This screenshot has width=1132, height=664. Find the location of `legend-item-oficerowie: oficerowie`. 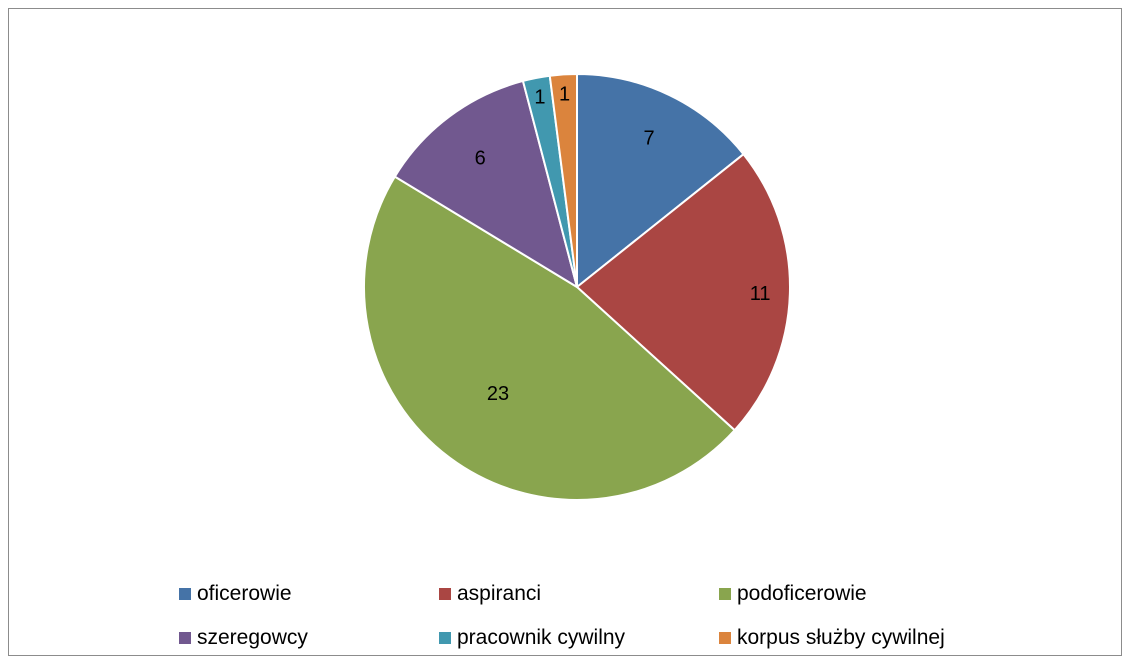

legend-item-oficerowie: oficerowie is located at coordinates (235, 594).